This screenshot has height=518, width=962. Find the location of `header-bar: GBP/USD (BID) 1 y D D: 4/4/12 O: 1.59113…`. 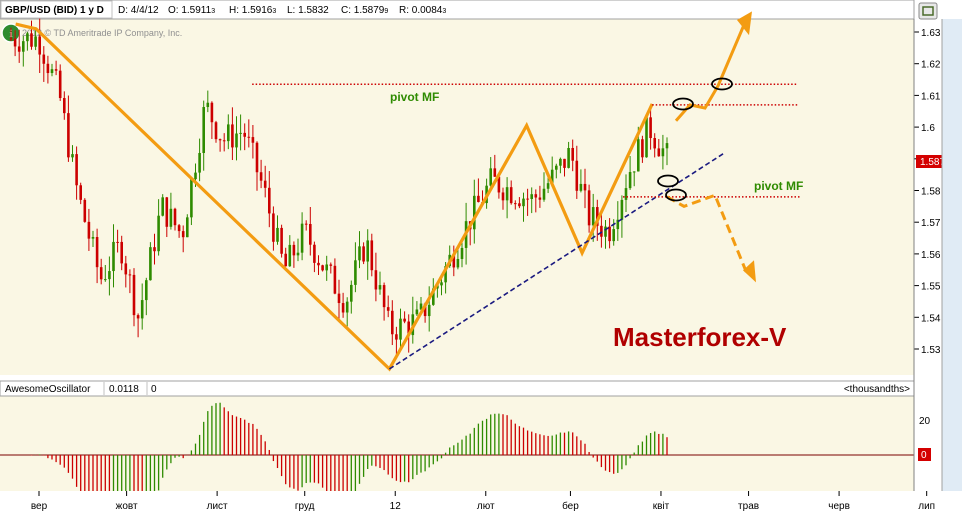

header-bar: GBP/USD (BID) 1 y D D: 4/4/12 O: 1.59113… is located at coordinates (457, 10).